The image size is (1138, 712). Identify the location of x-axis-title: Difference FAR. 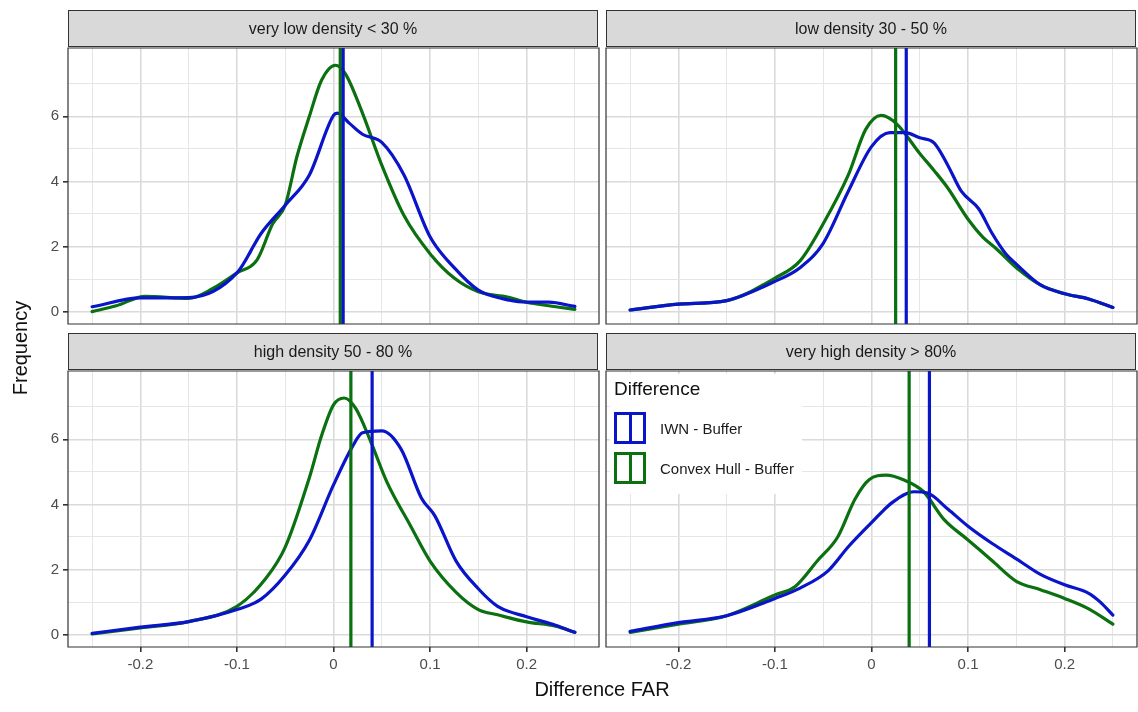
(602, 689).